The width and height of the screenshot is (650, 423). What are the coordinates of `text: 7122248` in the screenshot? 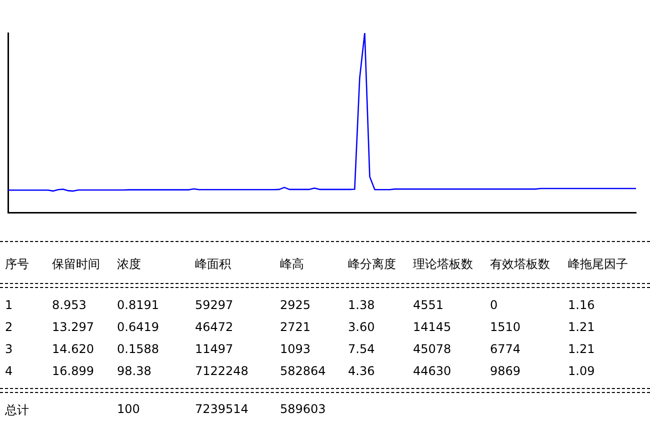 It's located at (221, 371).